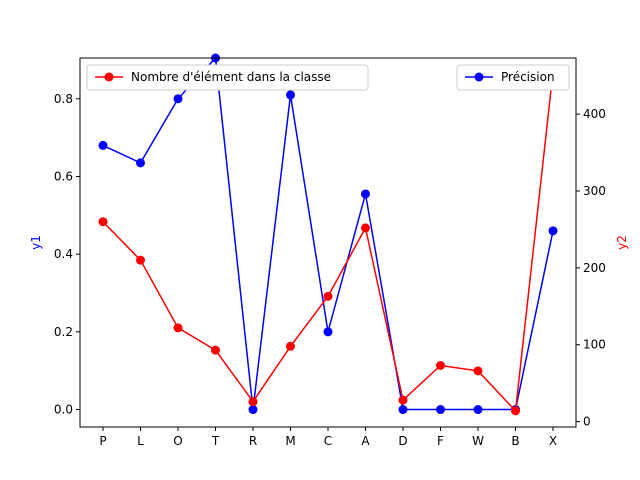 The height and width of the screenshot is (480, 640). I want to click on legend-left-label: Nombre d'élément dans la classe, so click(231, 77).